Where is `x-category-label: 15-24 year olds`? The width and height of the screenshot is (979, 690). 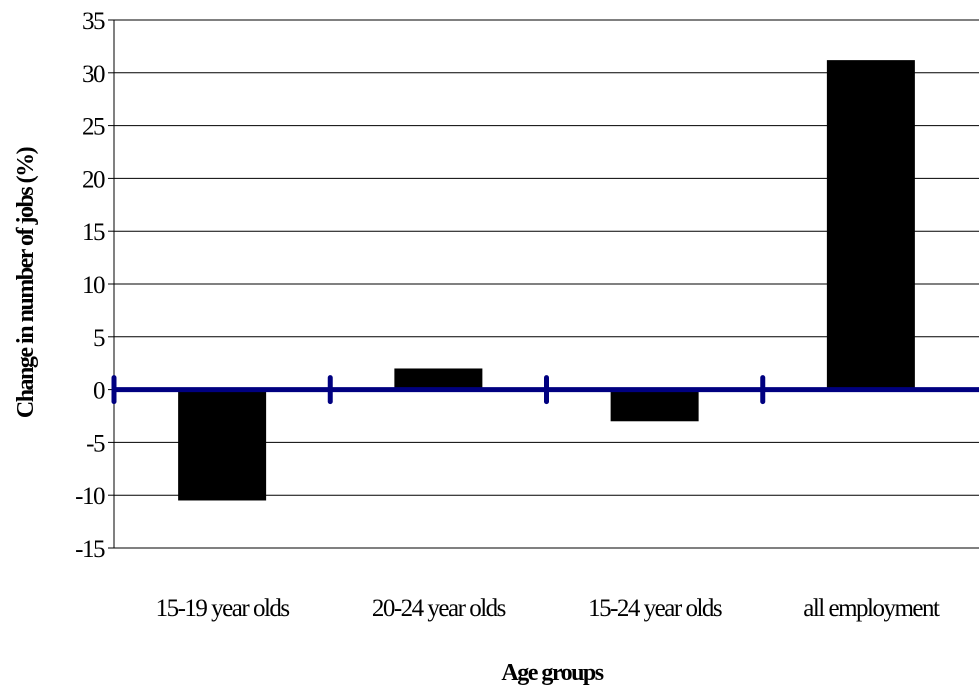
x-category-label: 15-24 year olds is located at coordinates (655, 608).